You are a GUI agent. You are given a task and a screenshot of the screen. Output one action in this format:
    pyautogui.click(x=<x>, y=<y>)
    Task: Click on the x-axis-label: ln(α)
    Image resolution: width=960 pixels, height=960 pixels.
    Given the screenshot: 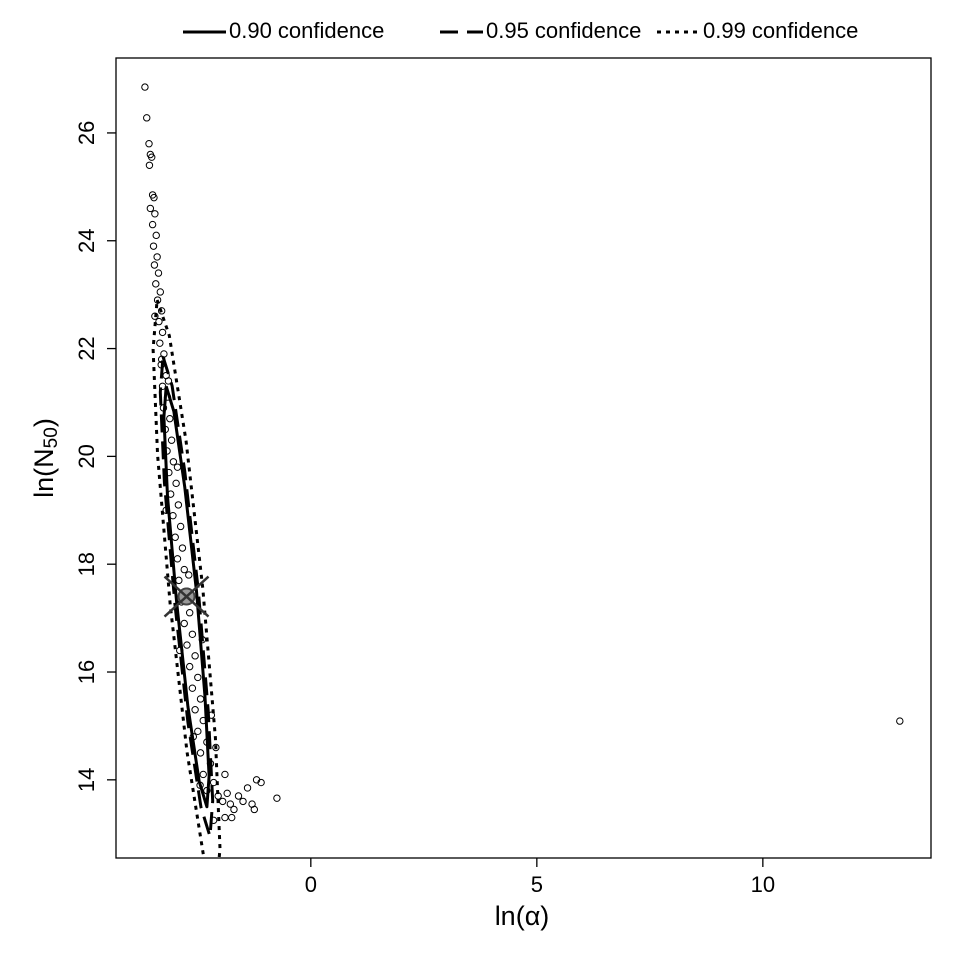 What is the action you would take?
    pyautogui.click(x=522, y=916)
    